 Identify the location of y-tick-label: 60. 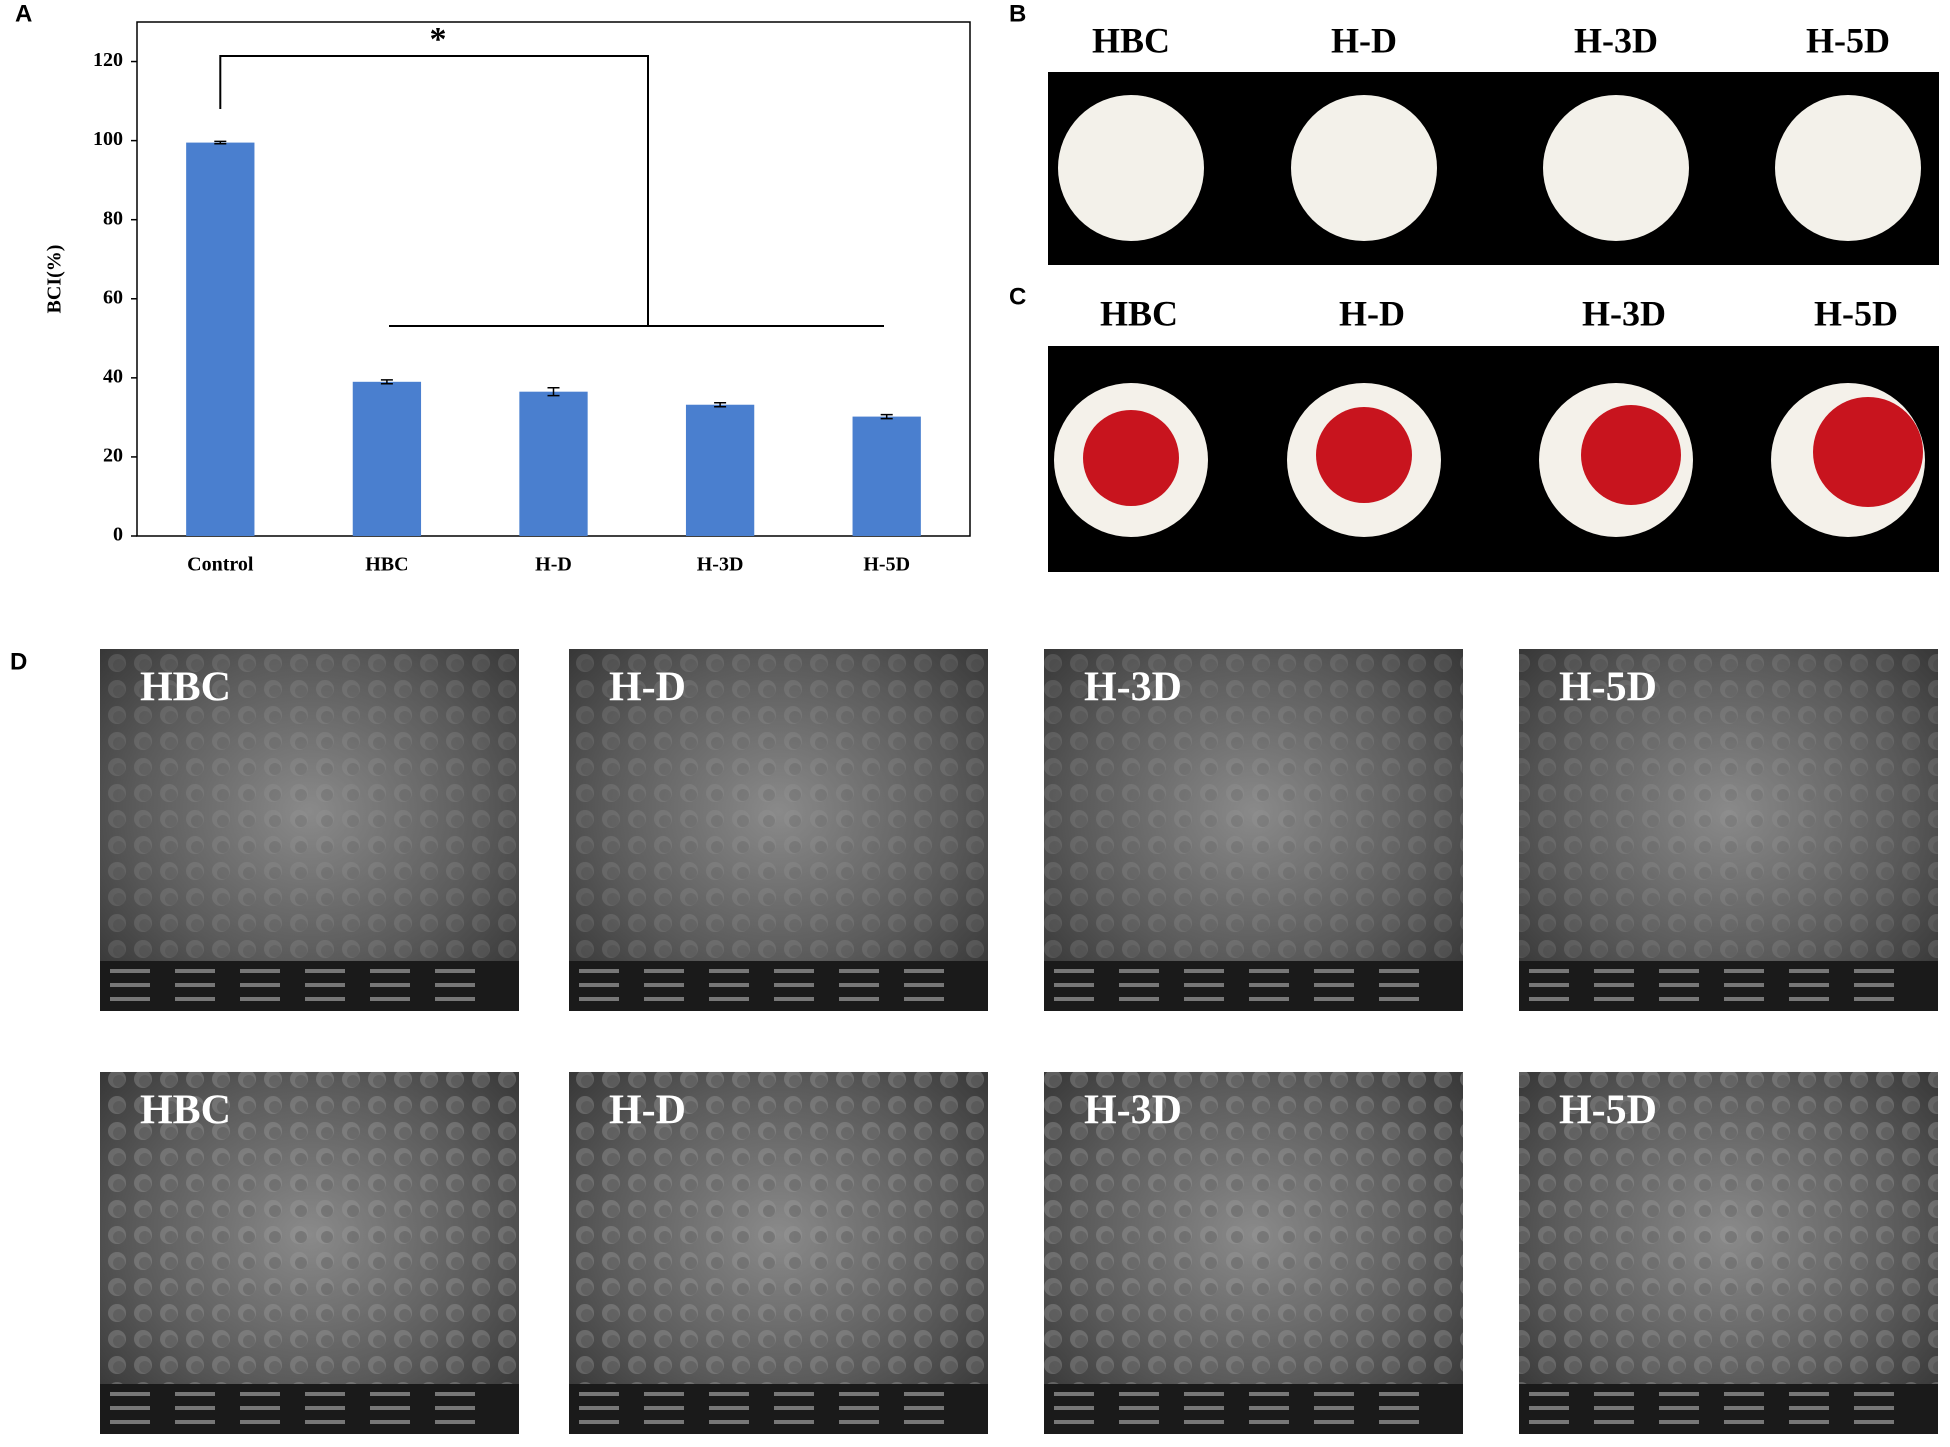
(113, 297).